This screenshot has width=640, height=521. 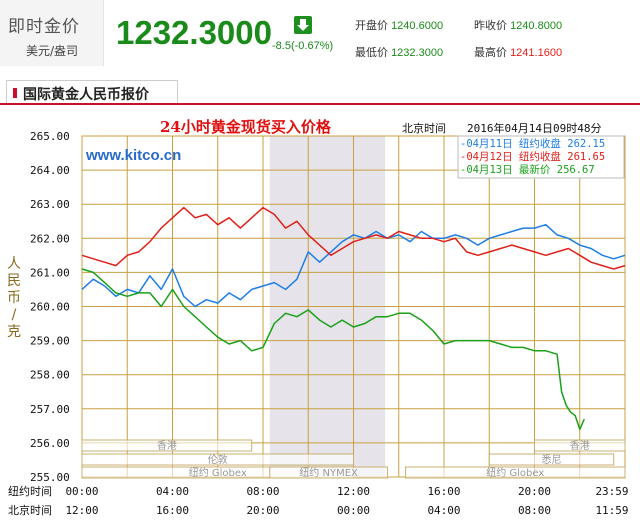 What do you see at coordinates (490, 53) in the screenshot?
I see `high-label: 最高价` at bounding box center [490, 53].